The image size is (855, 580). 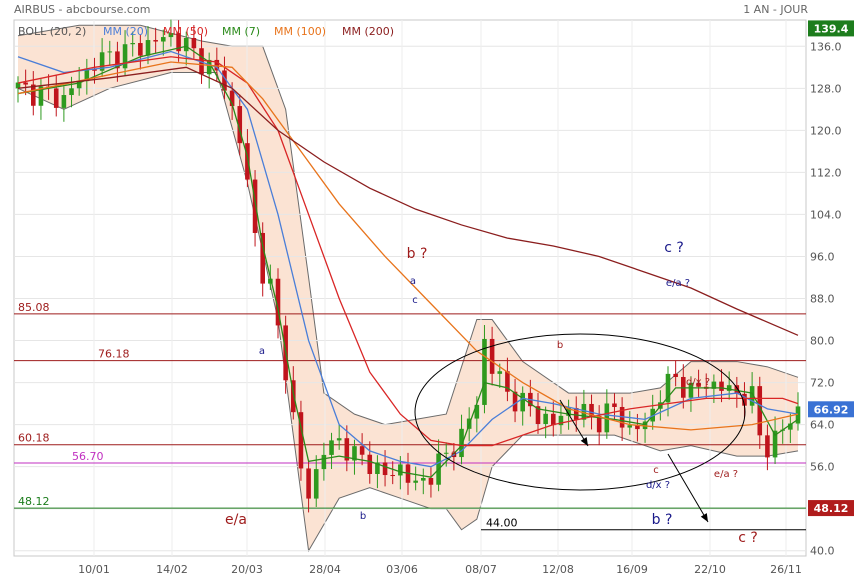 What do you see at coordinates (831, 409) in the screenshot?
I see `price-current-box` at bounding box center [831, 409].